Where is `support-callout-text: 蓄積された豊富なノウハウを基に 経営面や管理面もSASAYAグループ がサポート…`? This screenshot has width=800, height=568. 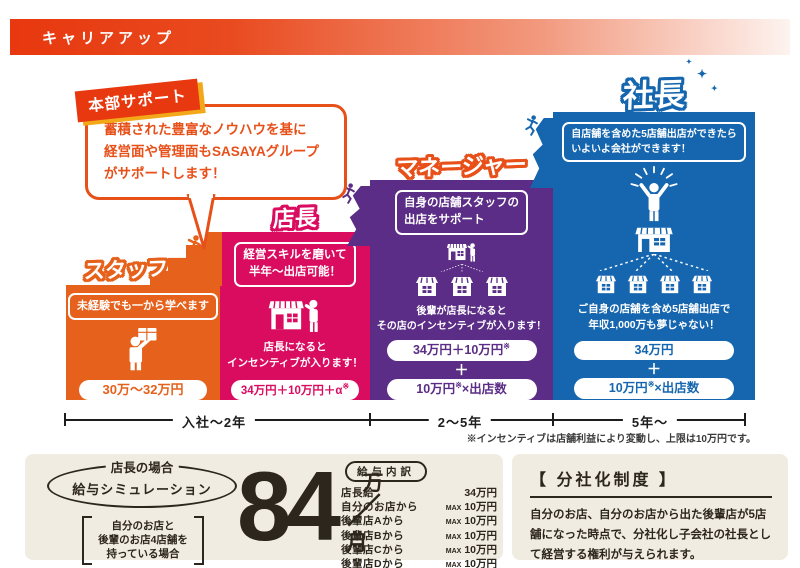
support-callout-text: 蓄積された豊富なノウハウを基に 経営面や管理面もSASAYAグループ がサポート… is located at coordinates (211, 151).